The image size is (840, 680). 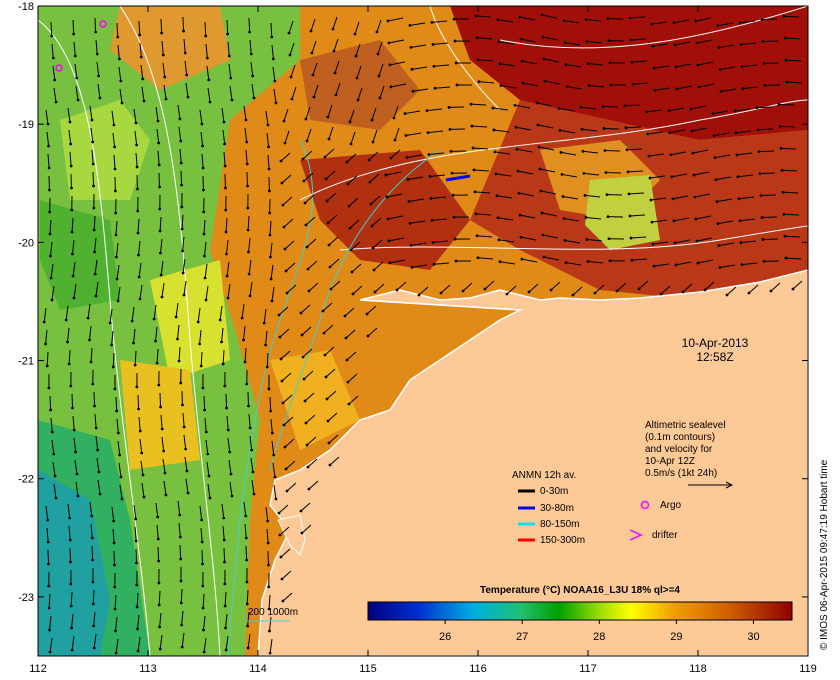 What do you see at coordinates (26, 7) in the screenshot?
I see `y-tick-label: -18` at bounding box center [26, 7].